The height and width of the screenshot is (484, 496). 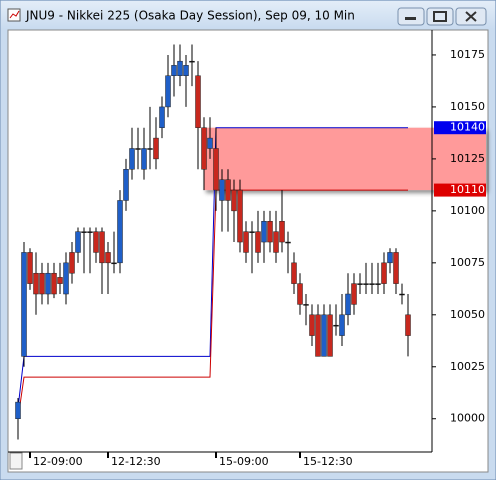 I want to click on scroll-box, so click(x=16, y=461).